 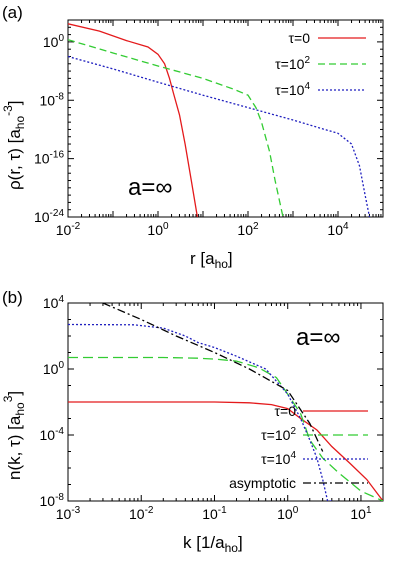 What do you see at coordinates (12, 297) in the screenshot?
I see `panel-b-label: (b)` at bounding box center [12, 297].